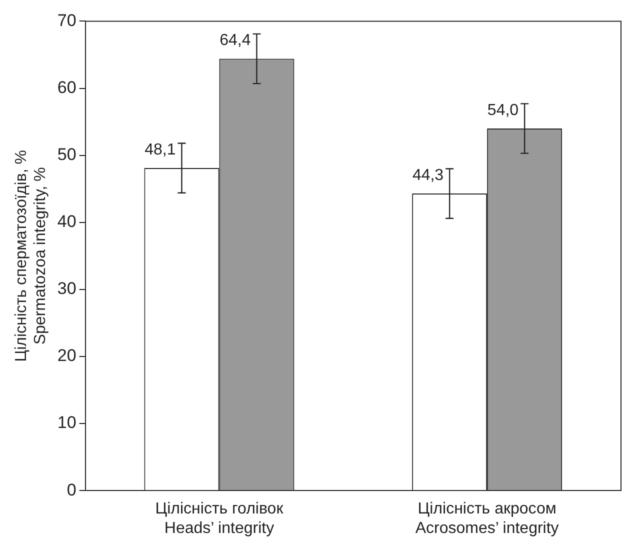 This screenshot has height=549, width=631. What do you see at coordinates (66, 154) in the screenshot?
I see `y-tick-label: 50` at bounding box center [66, 154].